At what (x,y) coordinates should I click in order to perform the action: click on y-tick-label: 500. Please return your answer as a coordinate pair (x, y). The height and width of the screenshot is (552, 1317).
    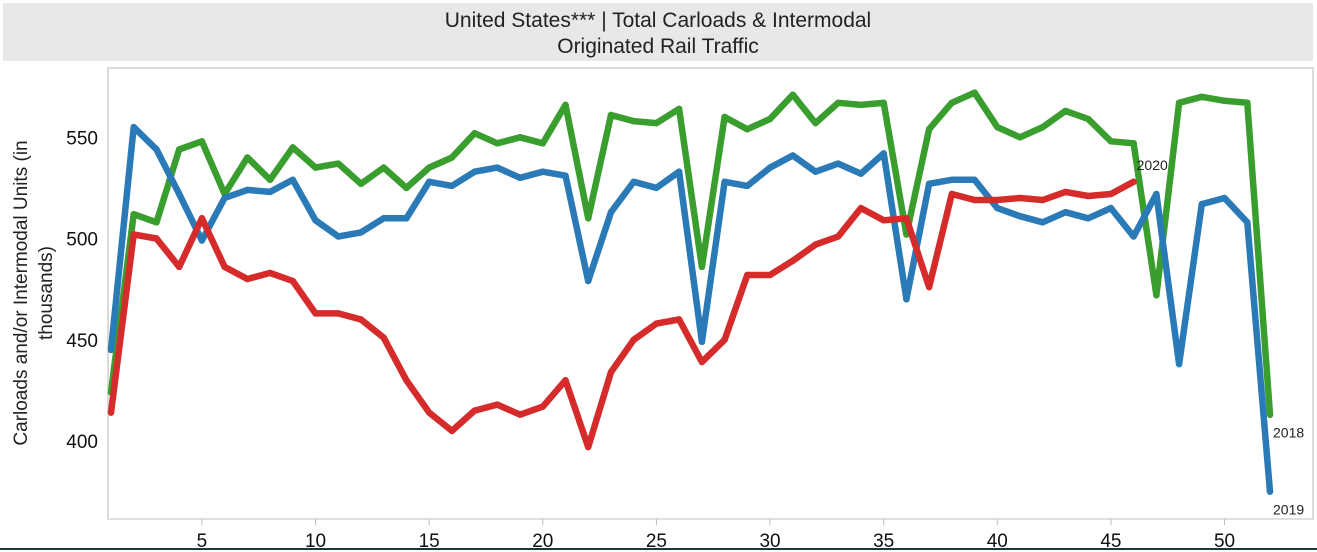
    Looking at the image, I should click on (82, 240).